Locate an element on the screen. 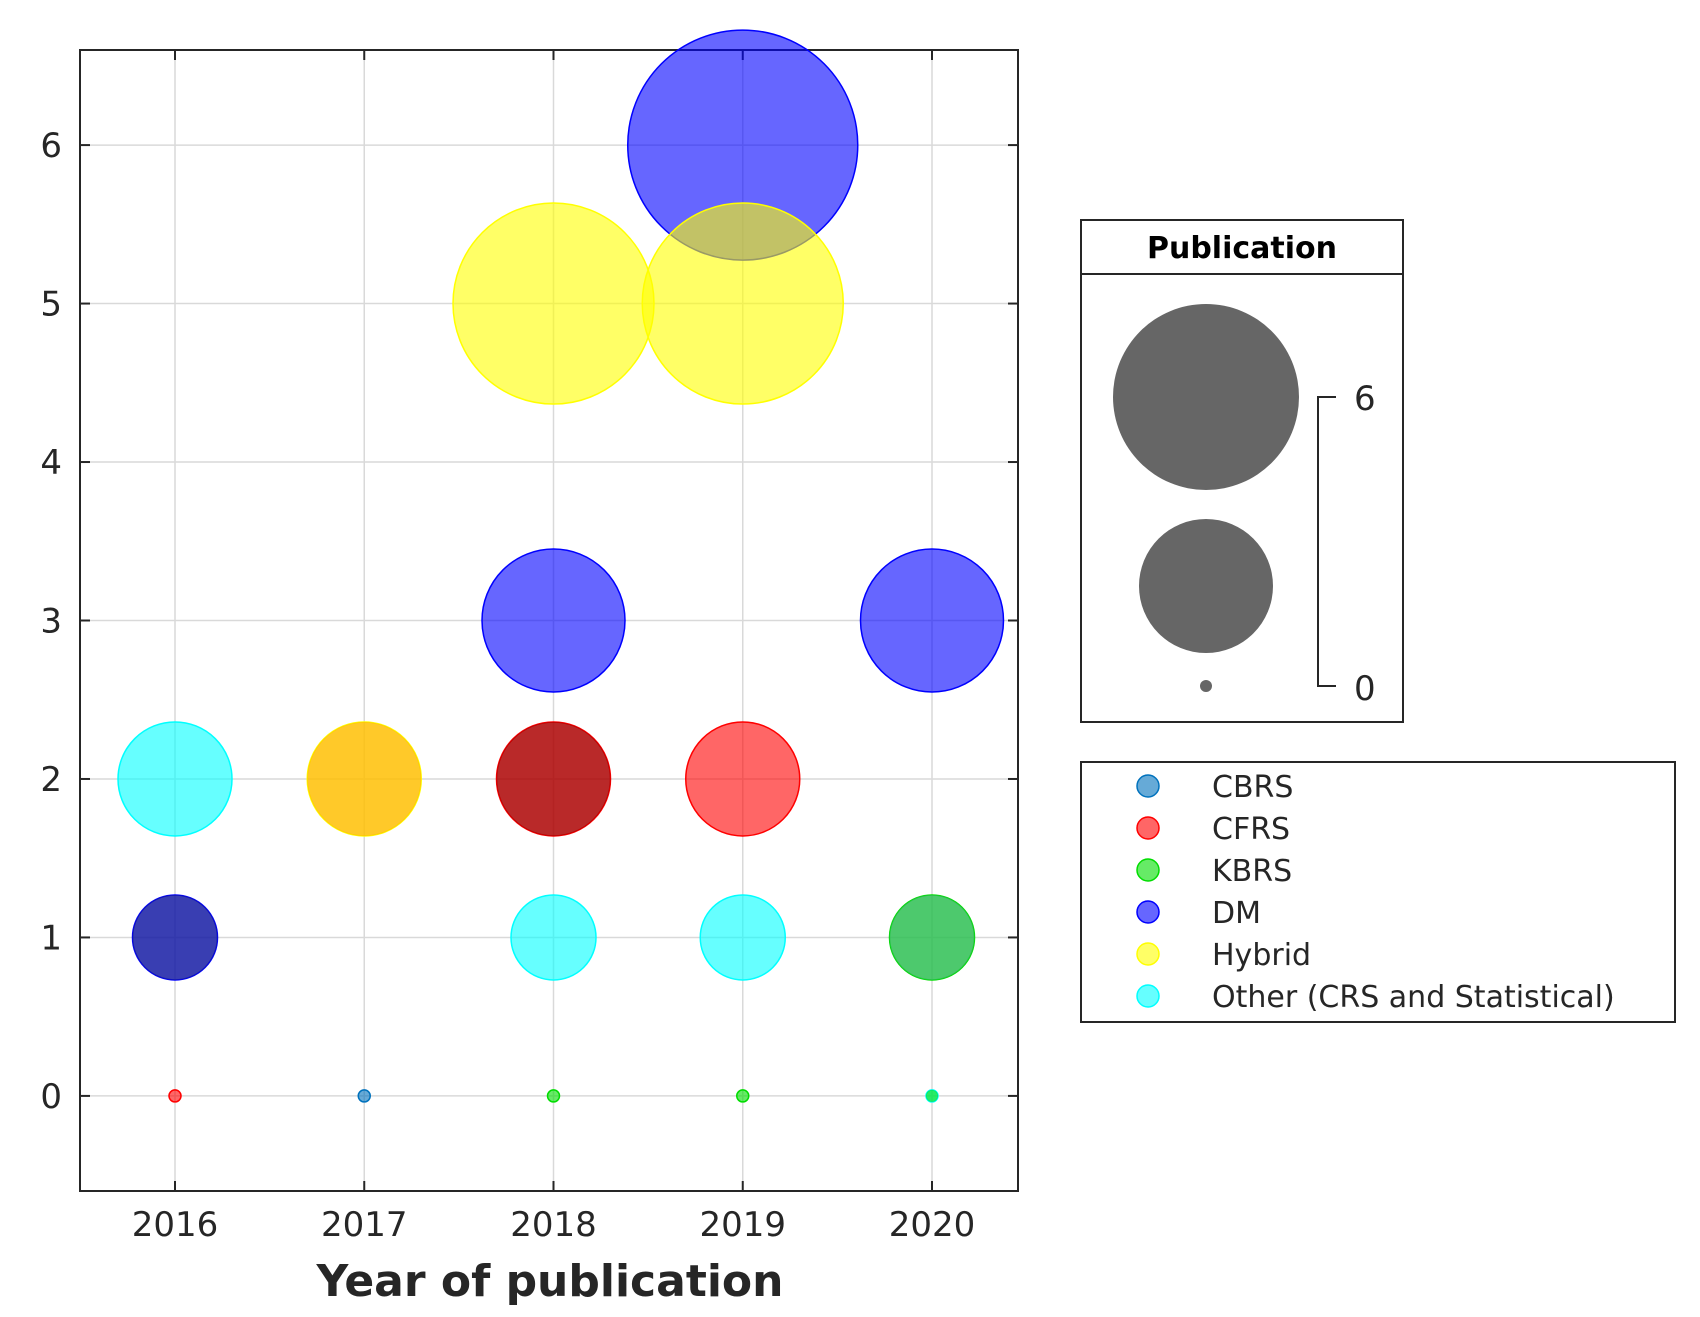 The image size is (1700, 1317). size-legend-min-label: 0 is located at coordinates (1365, 689).